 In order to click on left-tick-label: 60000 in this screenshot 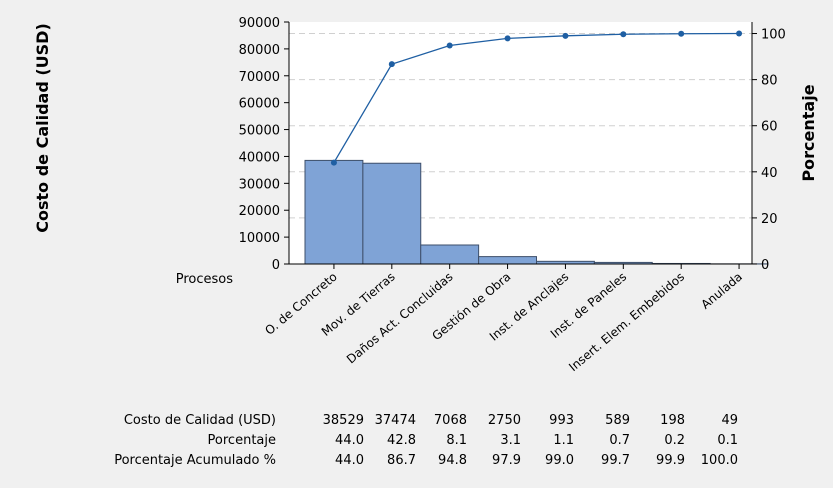, I will do `click(259, 104)`.